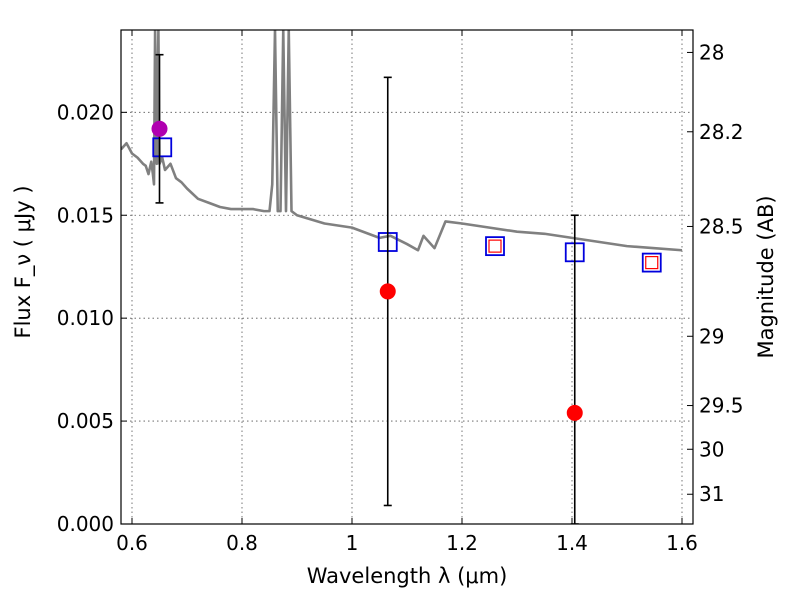  I want to click on y-axis-label: Flux F_ν ( μJy ), so click(23, 261).